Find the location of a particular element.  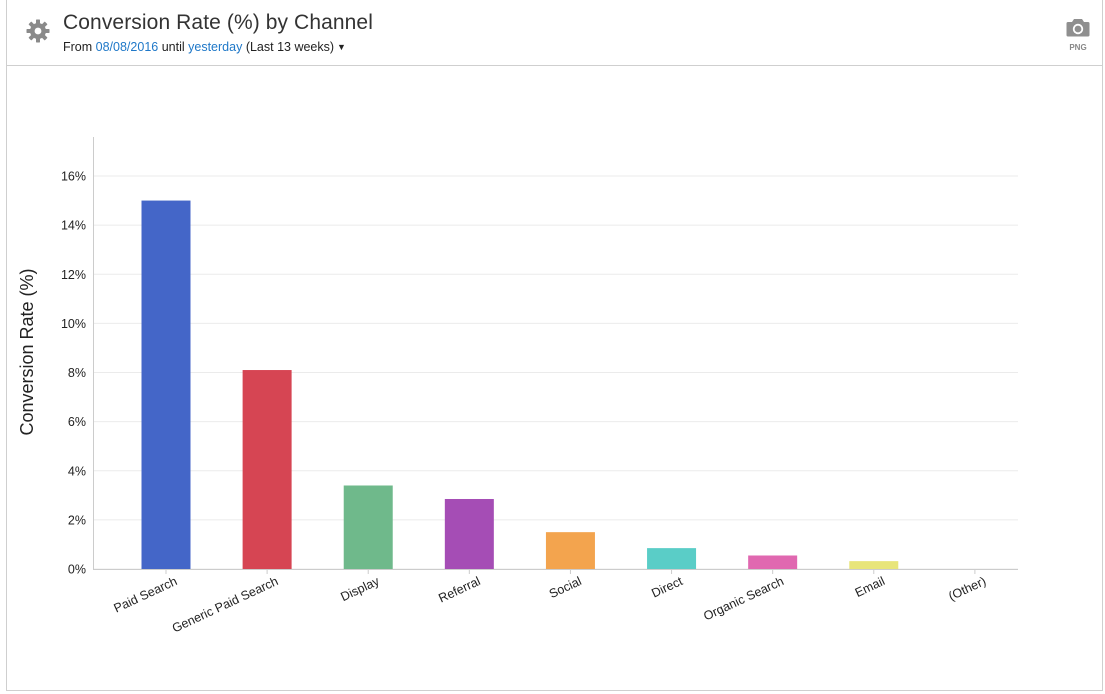

end-date-link: yesterday is located at coordinates (215, 47).